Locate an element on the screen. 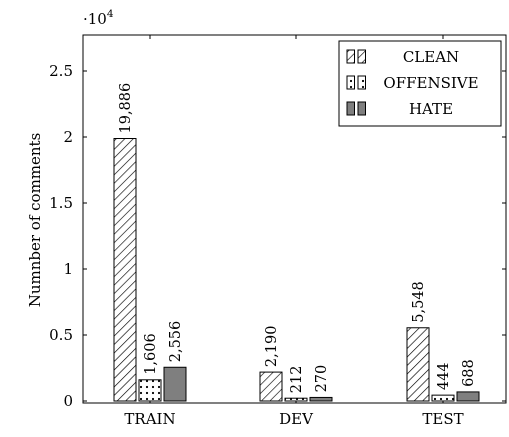 This screenshot has width=509, height=437. y-tick-label: 1.5 is located at coordinates (61, 203).